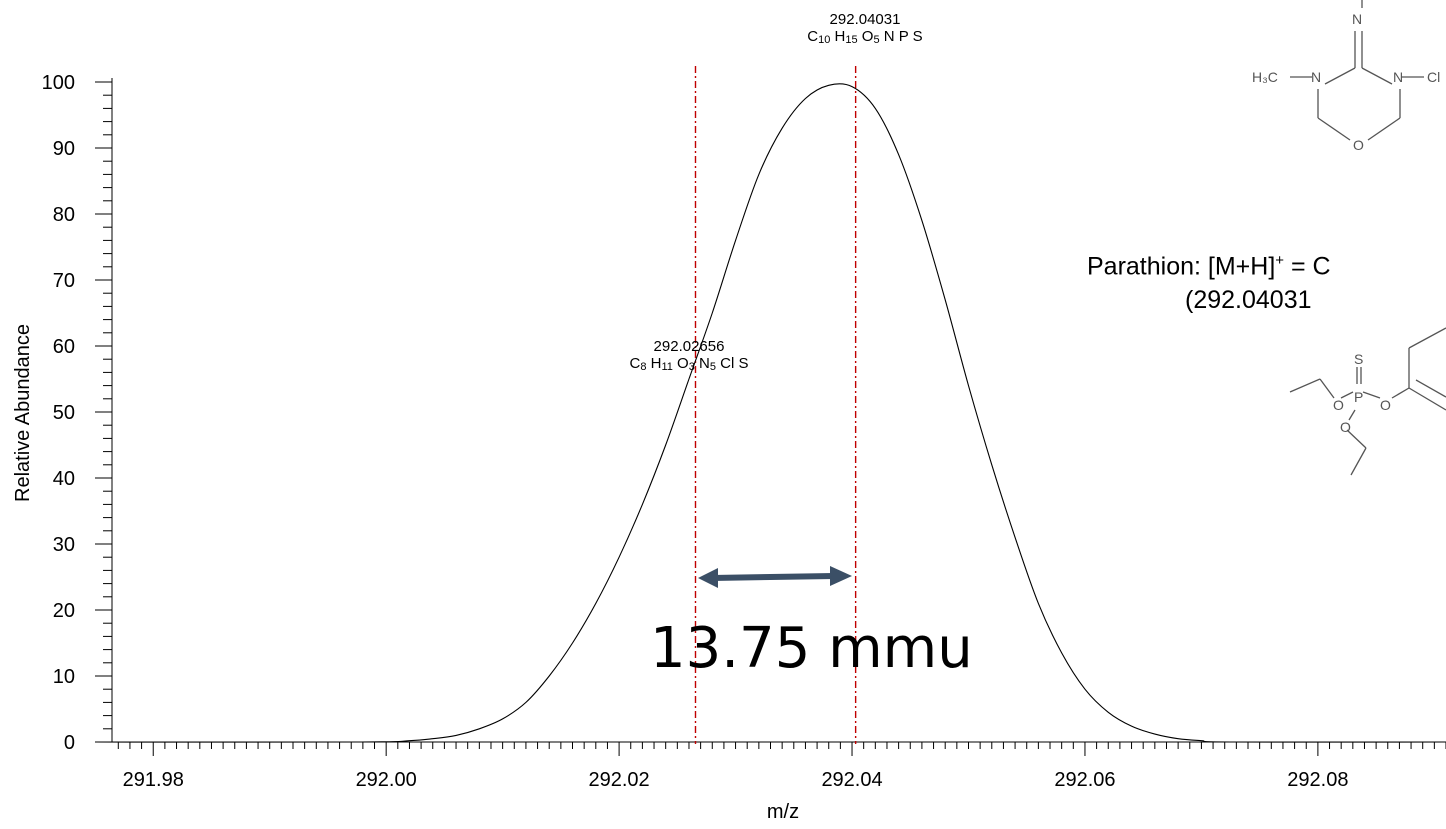  I want to click on structure-o-bottom: O, so click(1345, 427).